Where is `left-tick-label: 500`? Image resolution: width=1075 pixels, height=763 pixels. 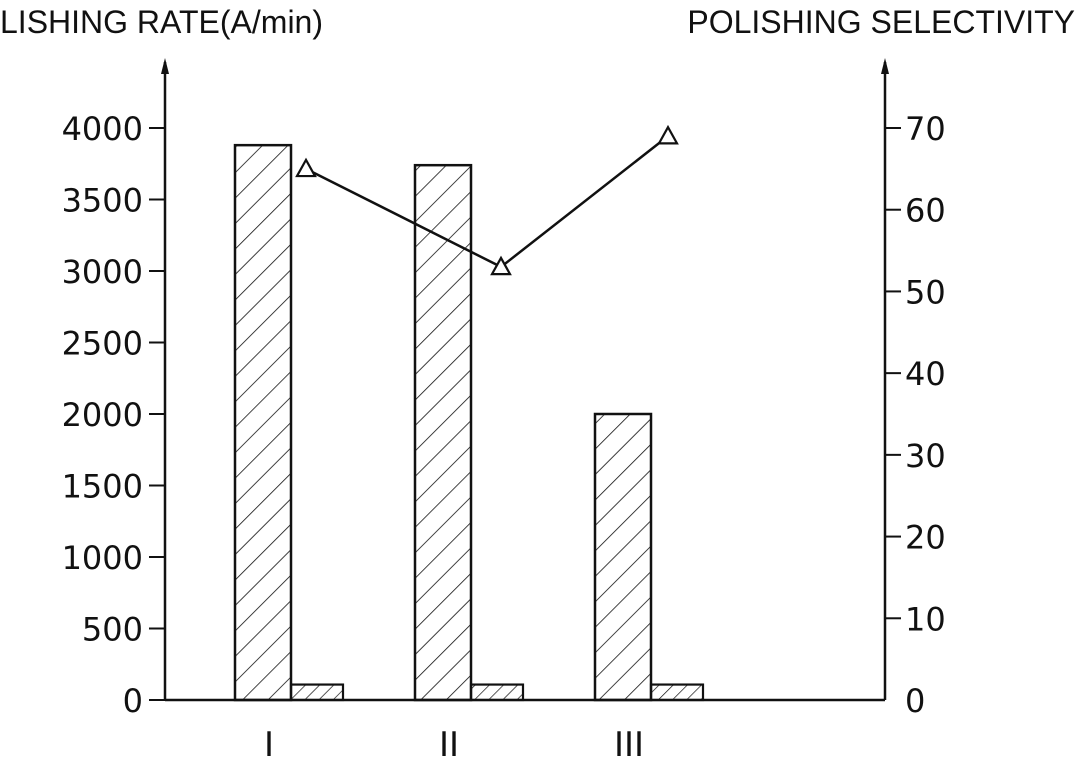 left-tick-label: 500 is located at coordinates (112, 630).